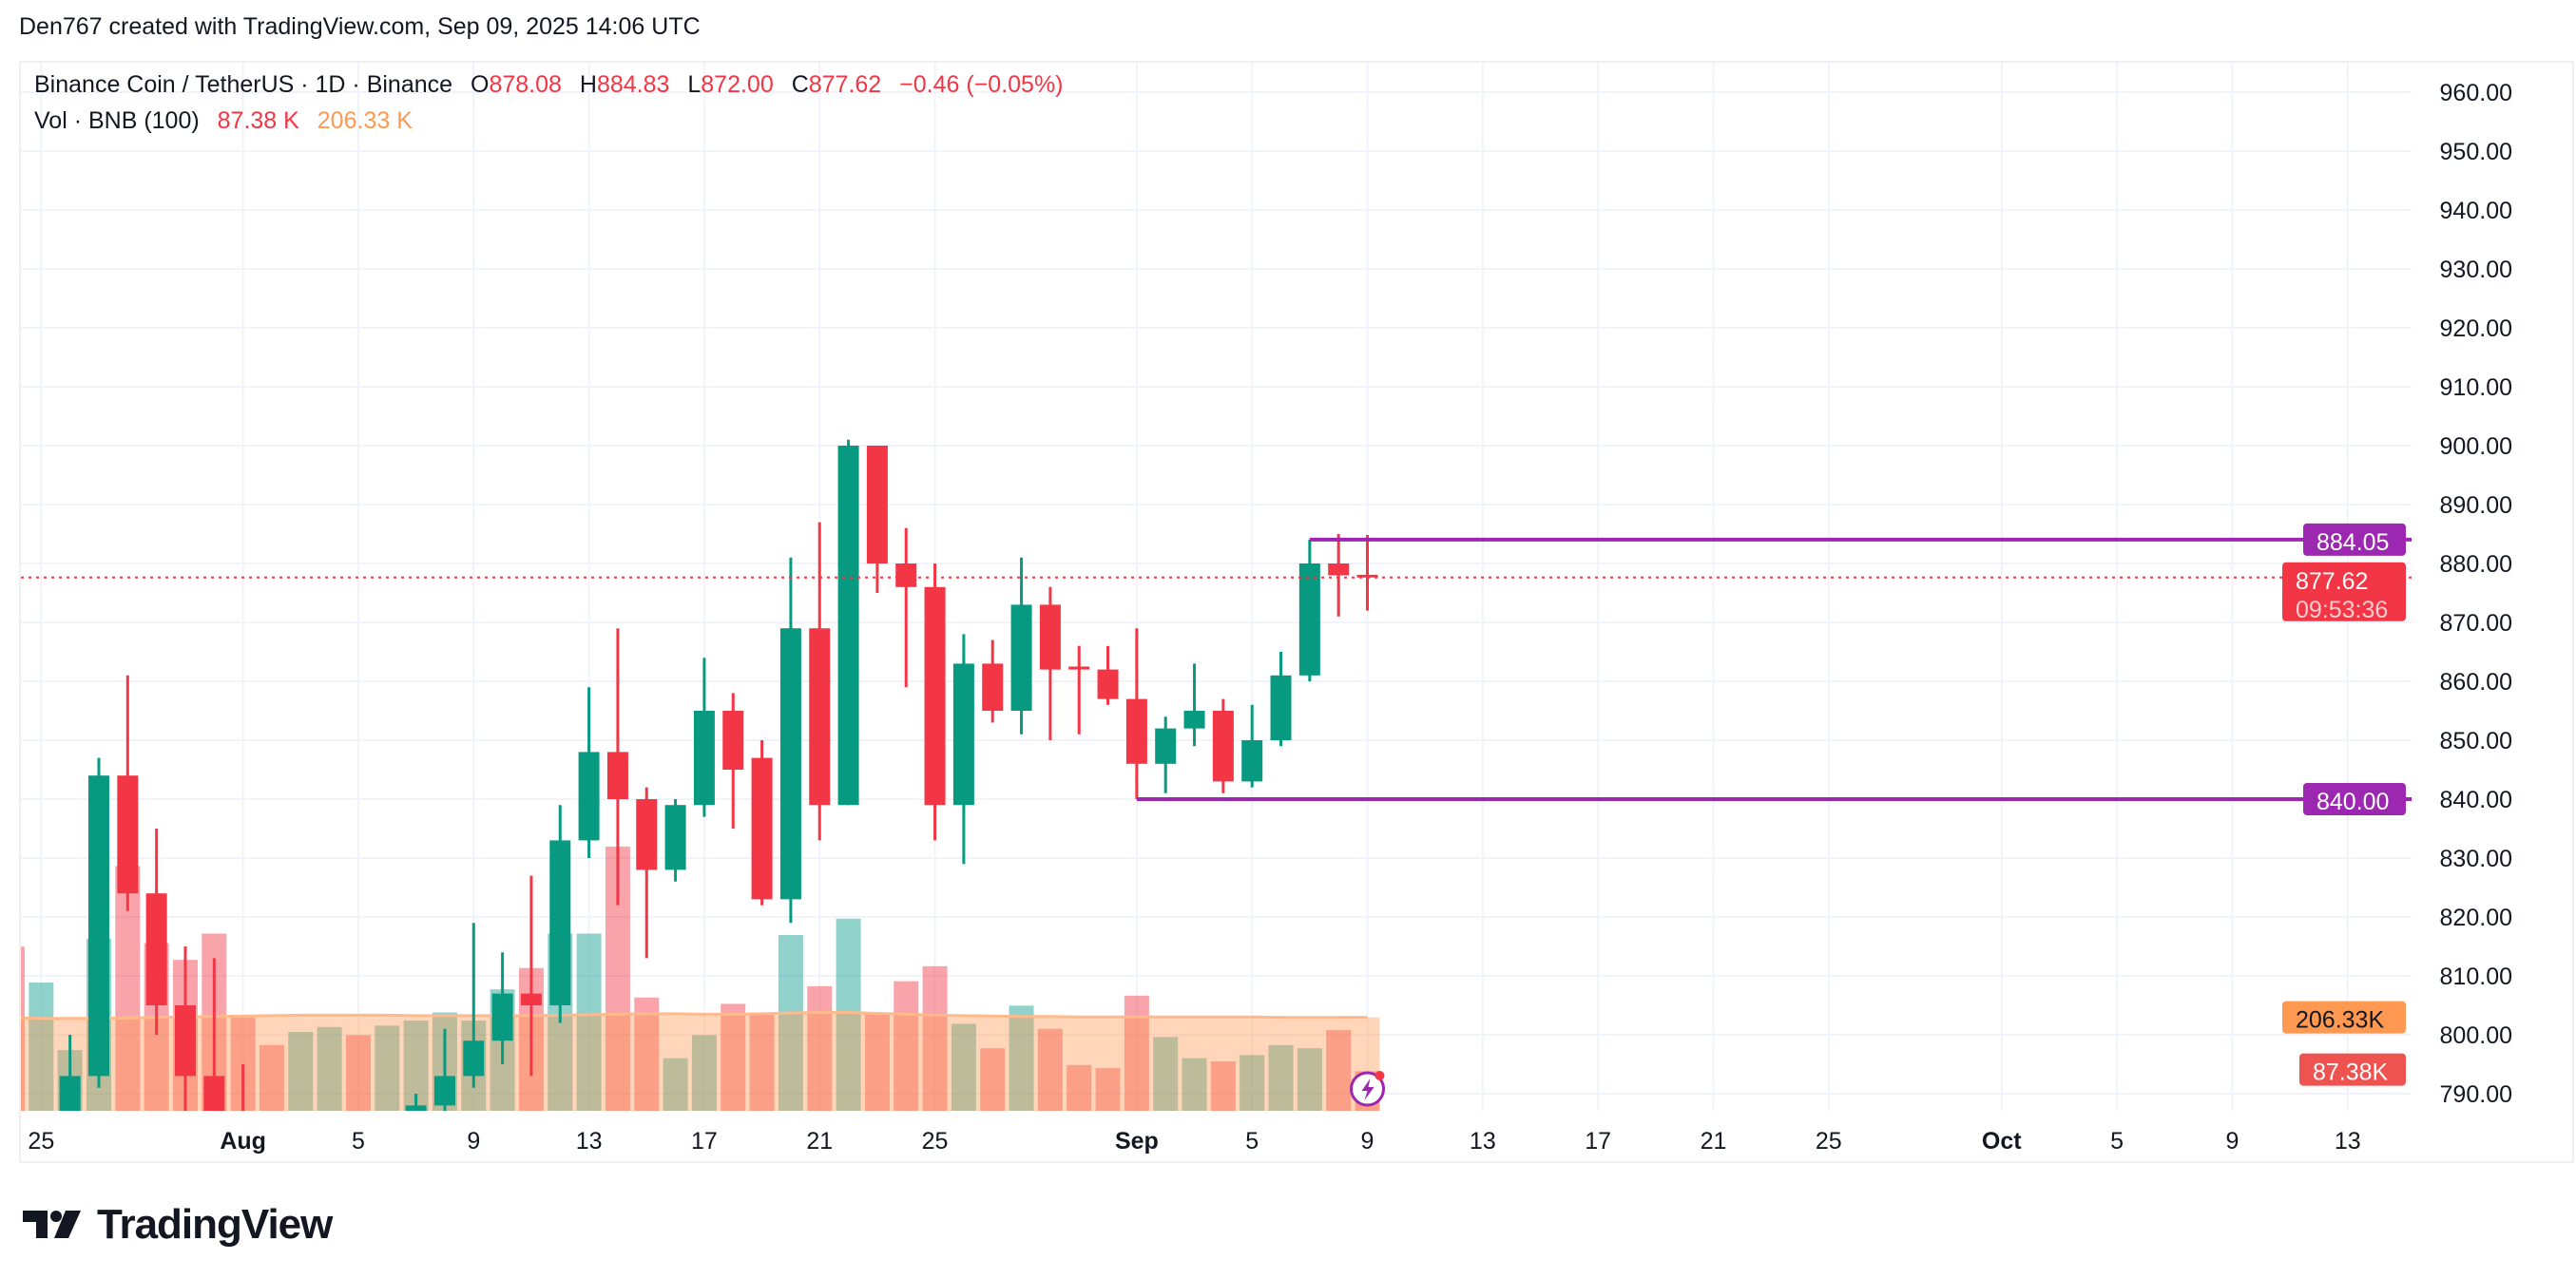 The height and width of the screenshot is (1279, 2576). Describe the element at coordinates (588, 84) in the screenshot. I see `high-label: H` at that location.